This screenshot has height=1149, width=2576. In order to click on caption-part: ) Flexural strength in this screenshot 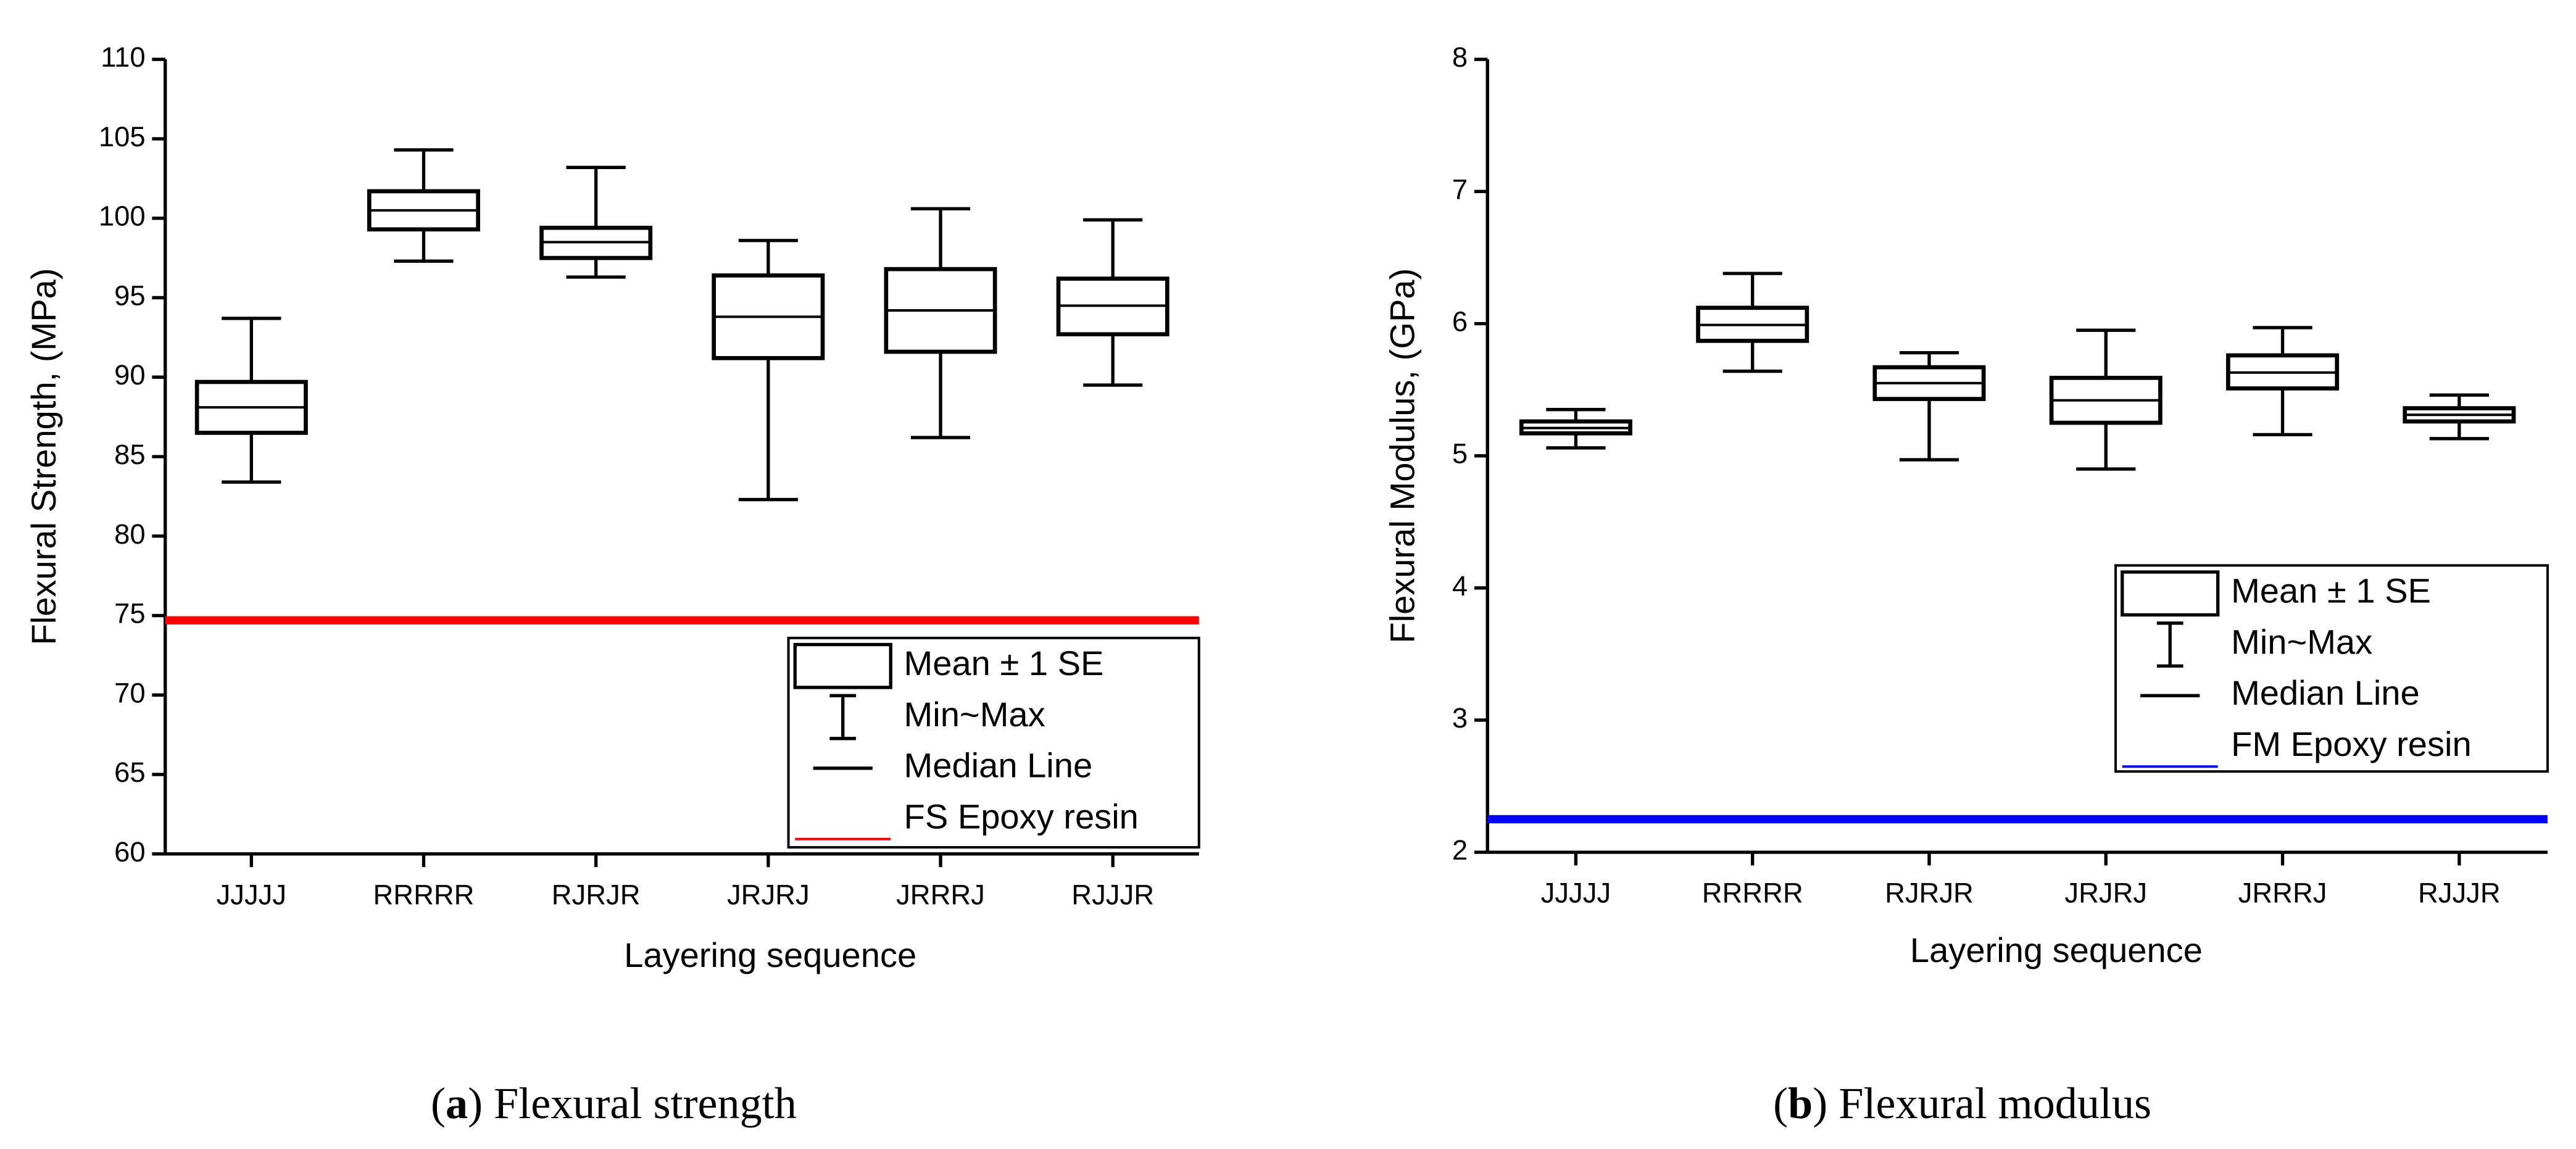, I will do `click(633, 1103)`.